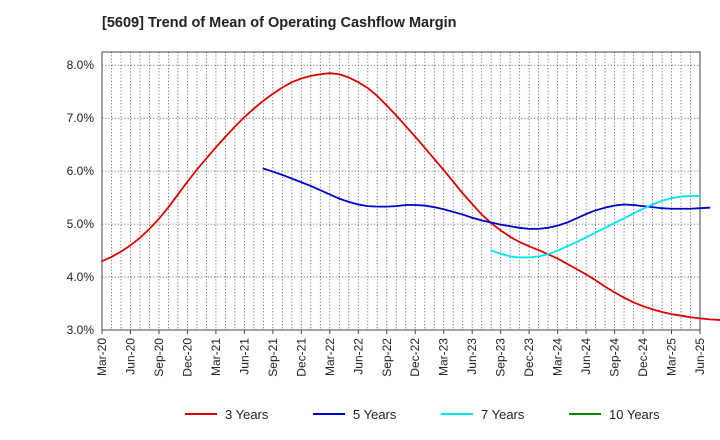 This screenshot has width=720, height=440. I want to click on x-tick-label: Mar-25, so click(672, 357).